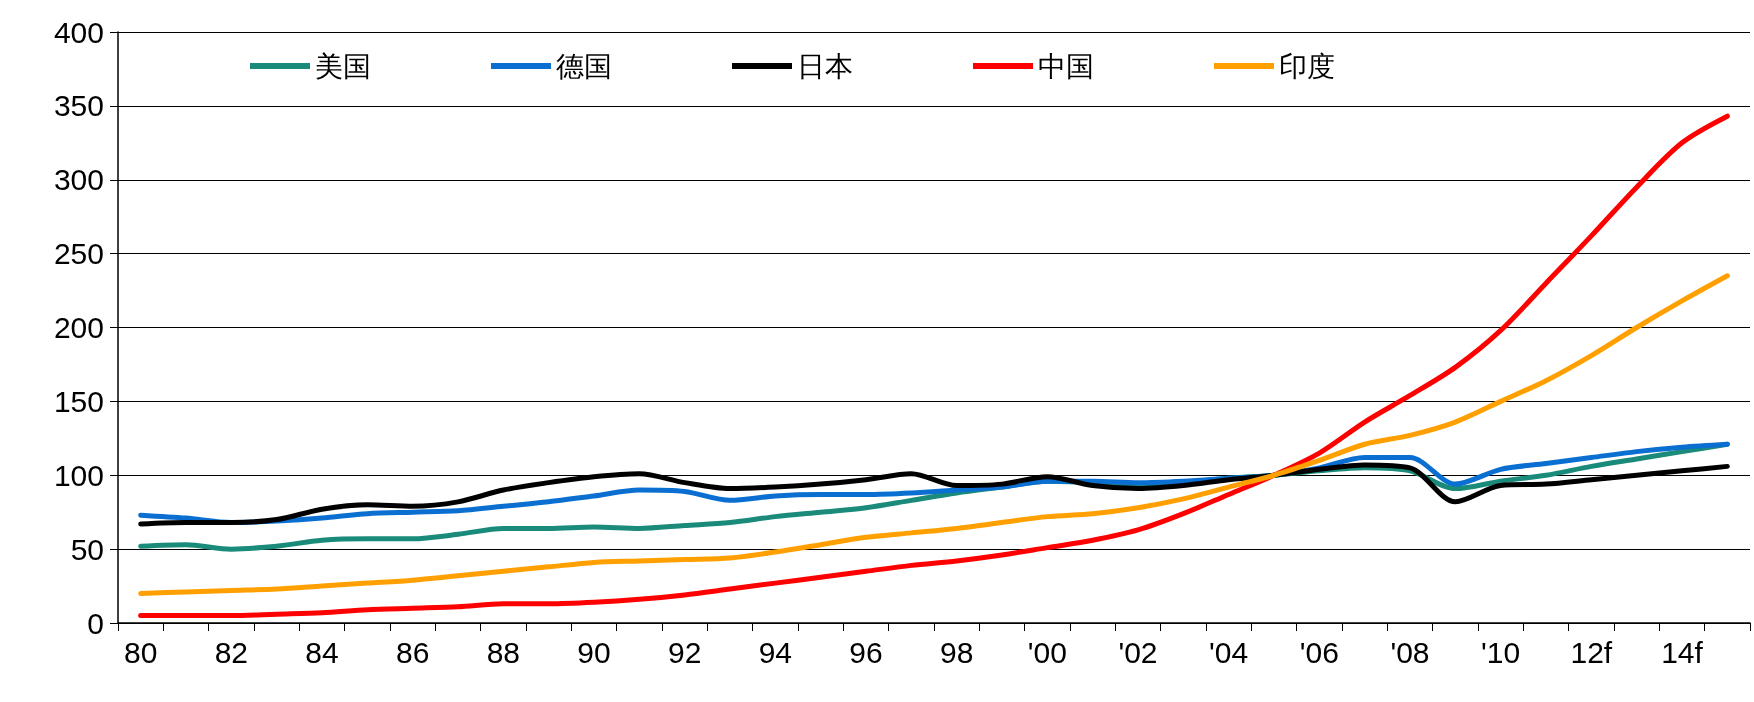 The width and height of the screenshot is (1754, 702). Describe the element at coordinates (584, 66) in the screenshot. I see `legend-label: 德国` at that location.